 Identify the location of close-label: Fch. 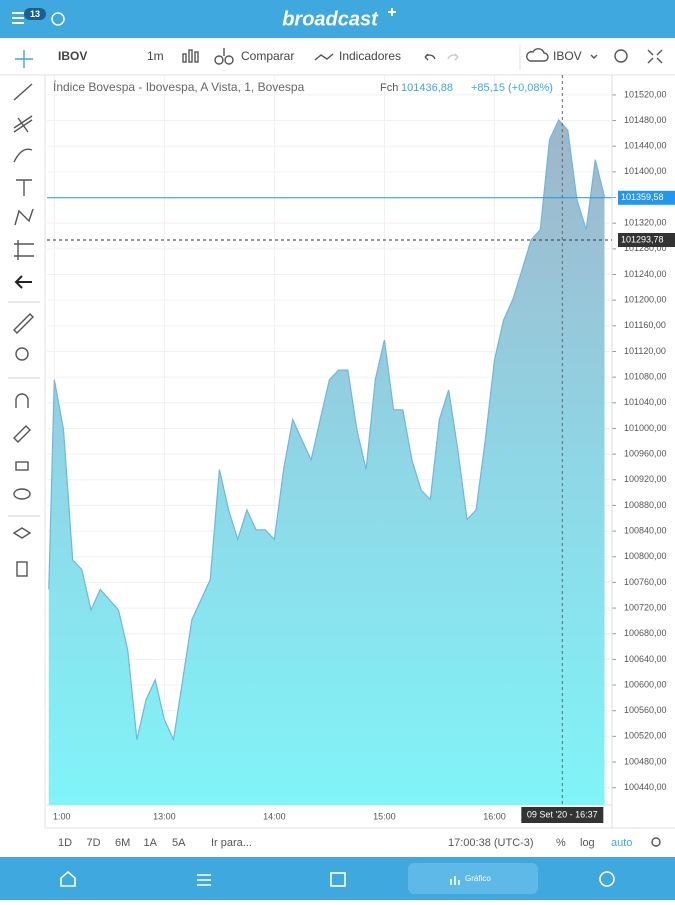
(389, 88).